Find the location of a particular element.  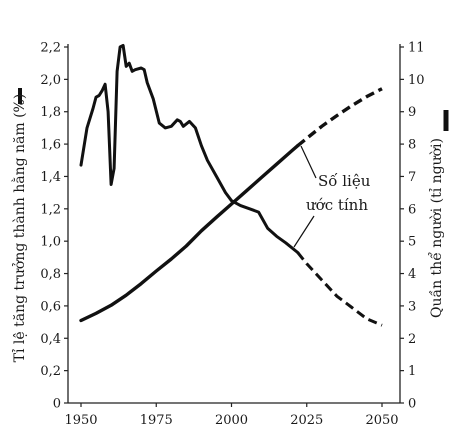

right-tick-label: 10 is located at coordinates (416, 80).